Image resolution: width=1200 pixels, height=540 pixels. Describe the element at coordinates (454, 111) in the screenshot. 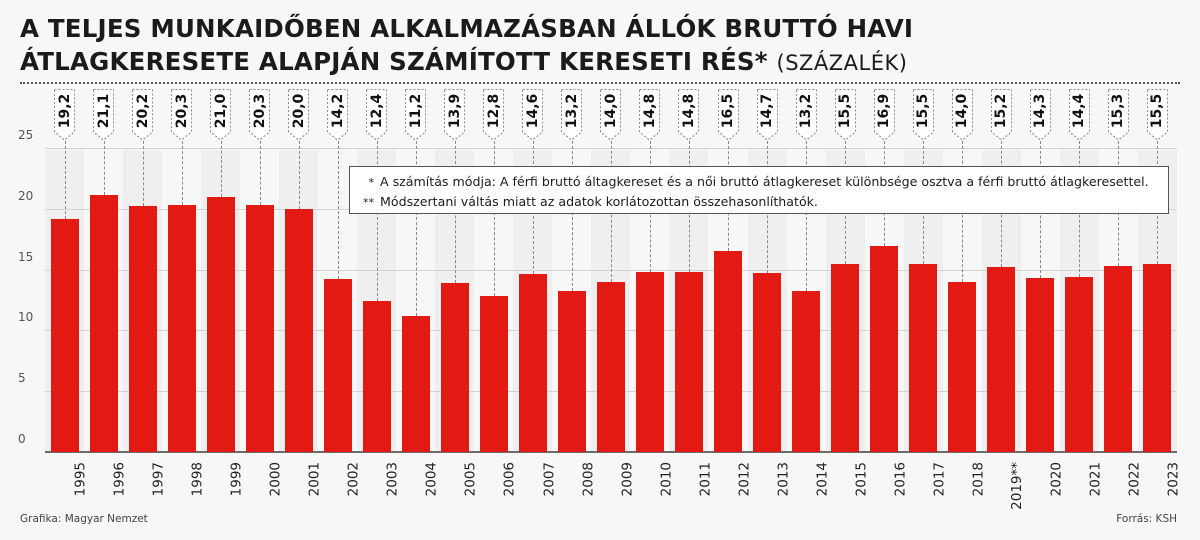

I see `value-label: 13,9` at that location.